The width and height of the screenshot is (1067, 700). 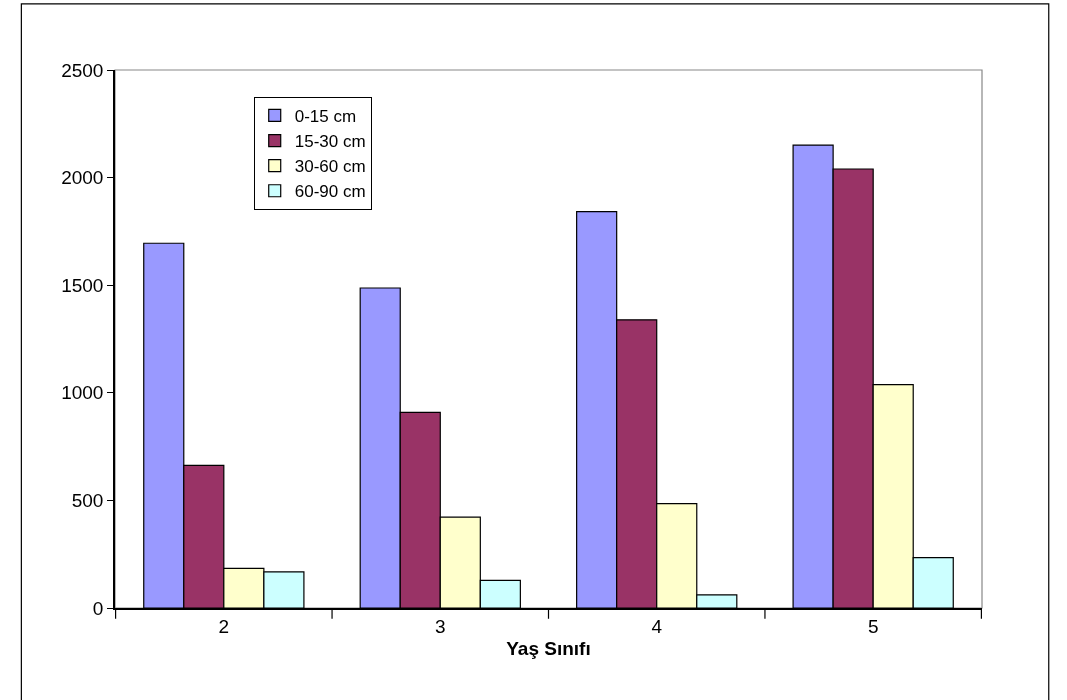 I want to click on y-tick-label: 2000, so click(x=82, y=178).